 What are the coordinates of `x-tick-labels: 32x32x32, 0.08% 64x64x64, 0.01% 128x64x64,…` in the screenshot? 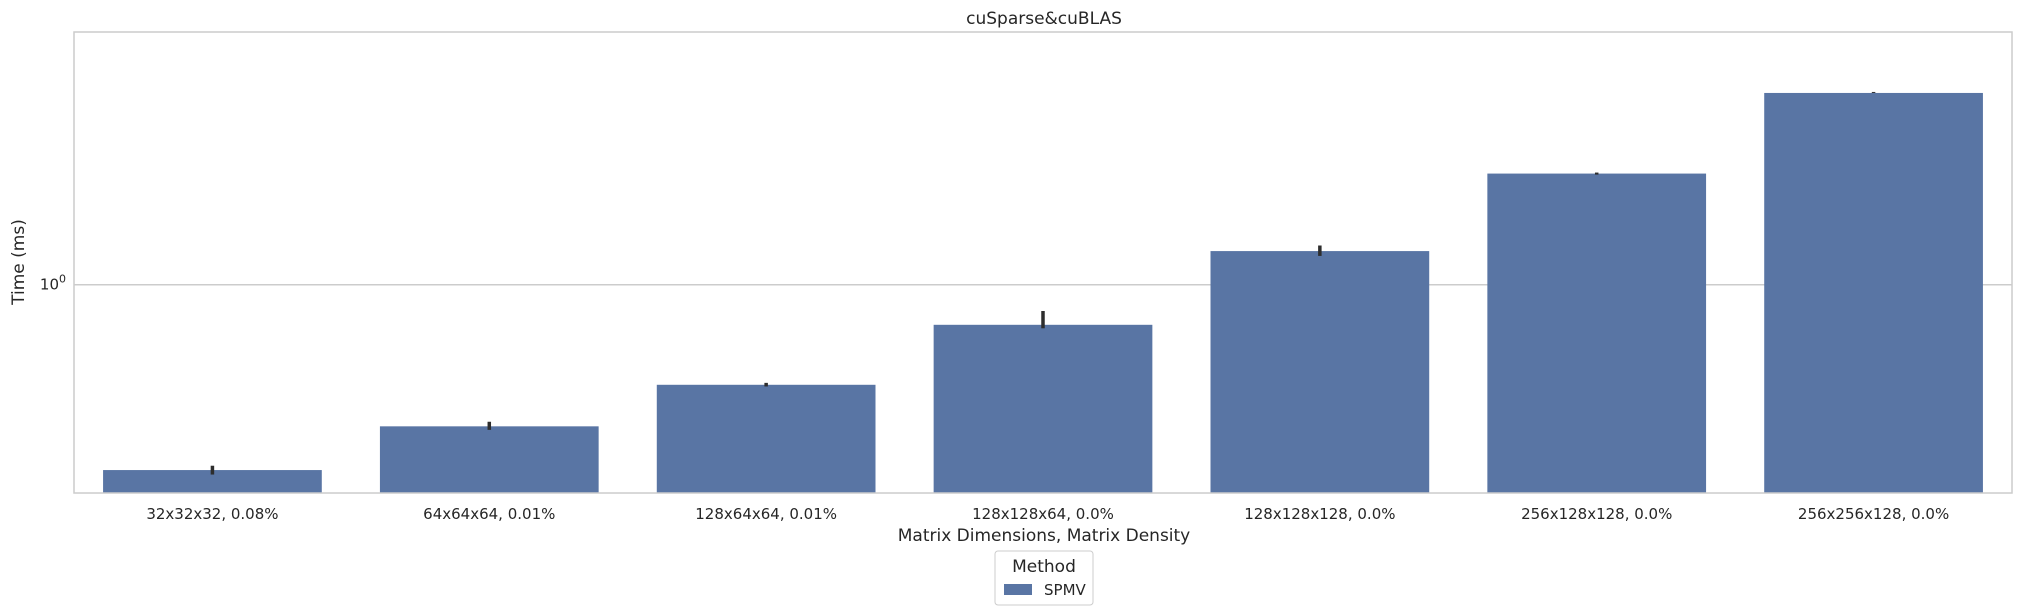 It's located at (1047, 514).